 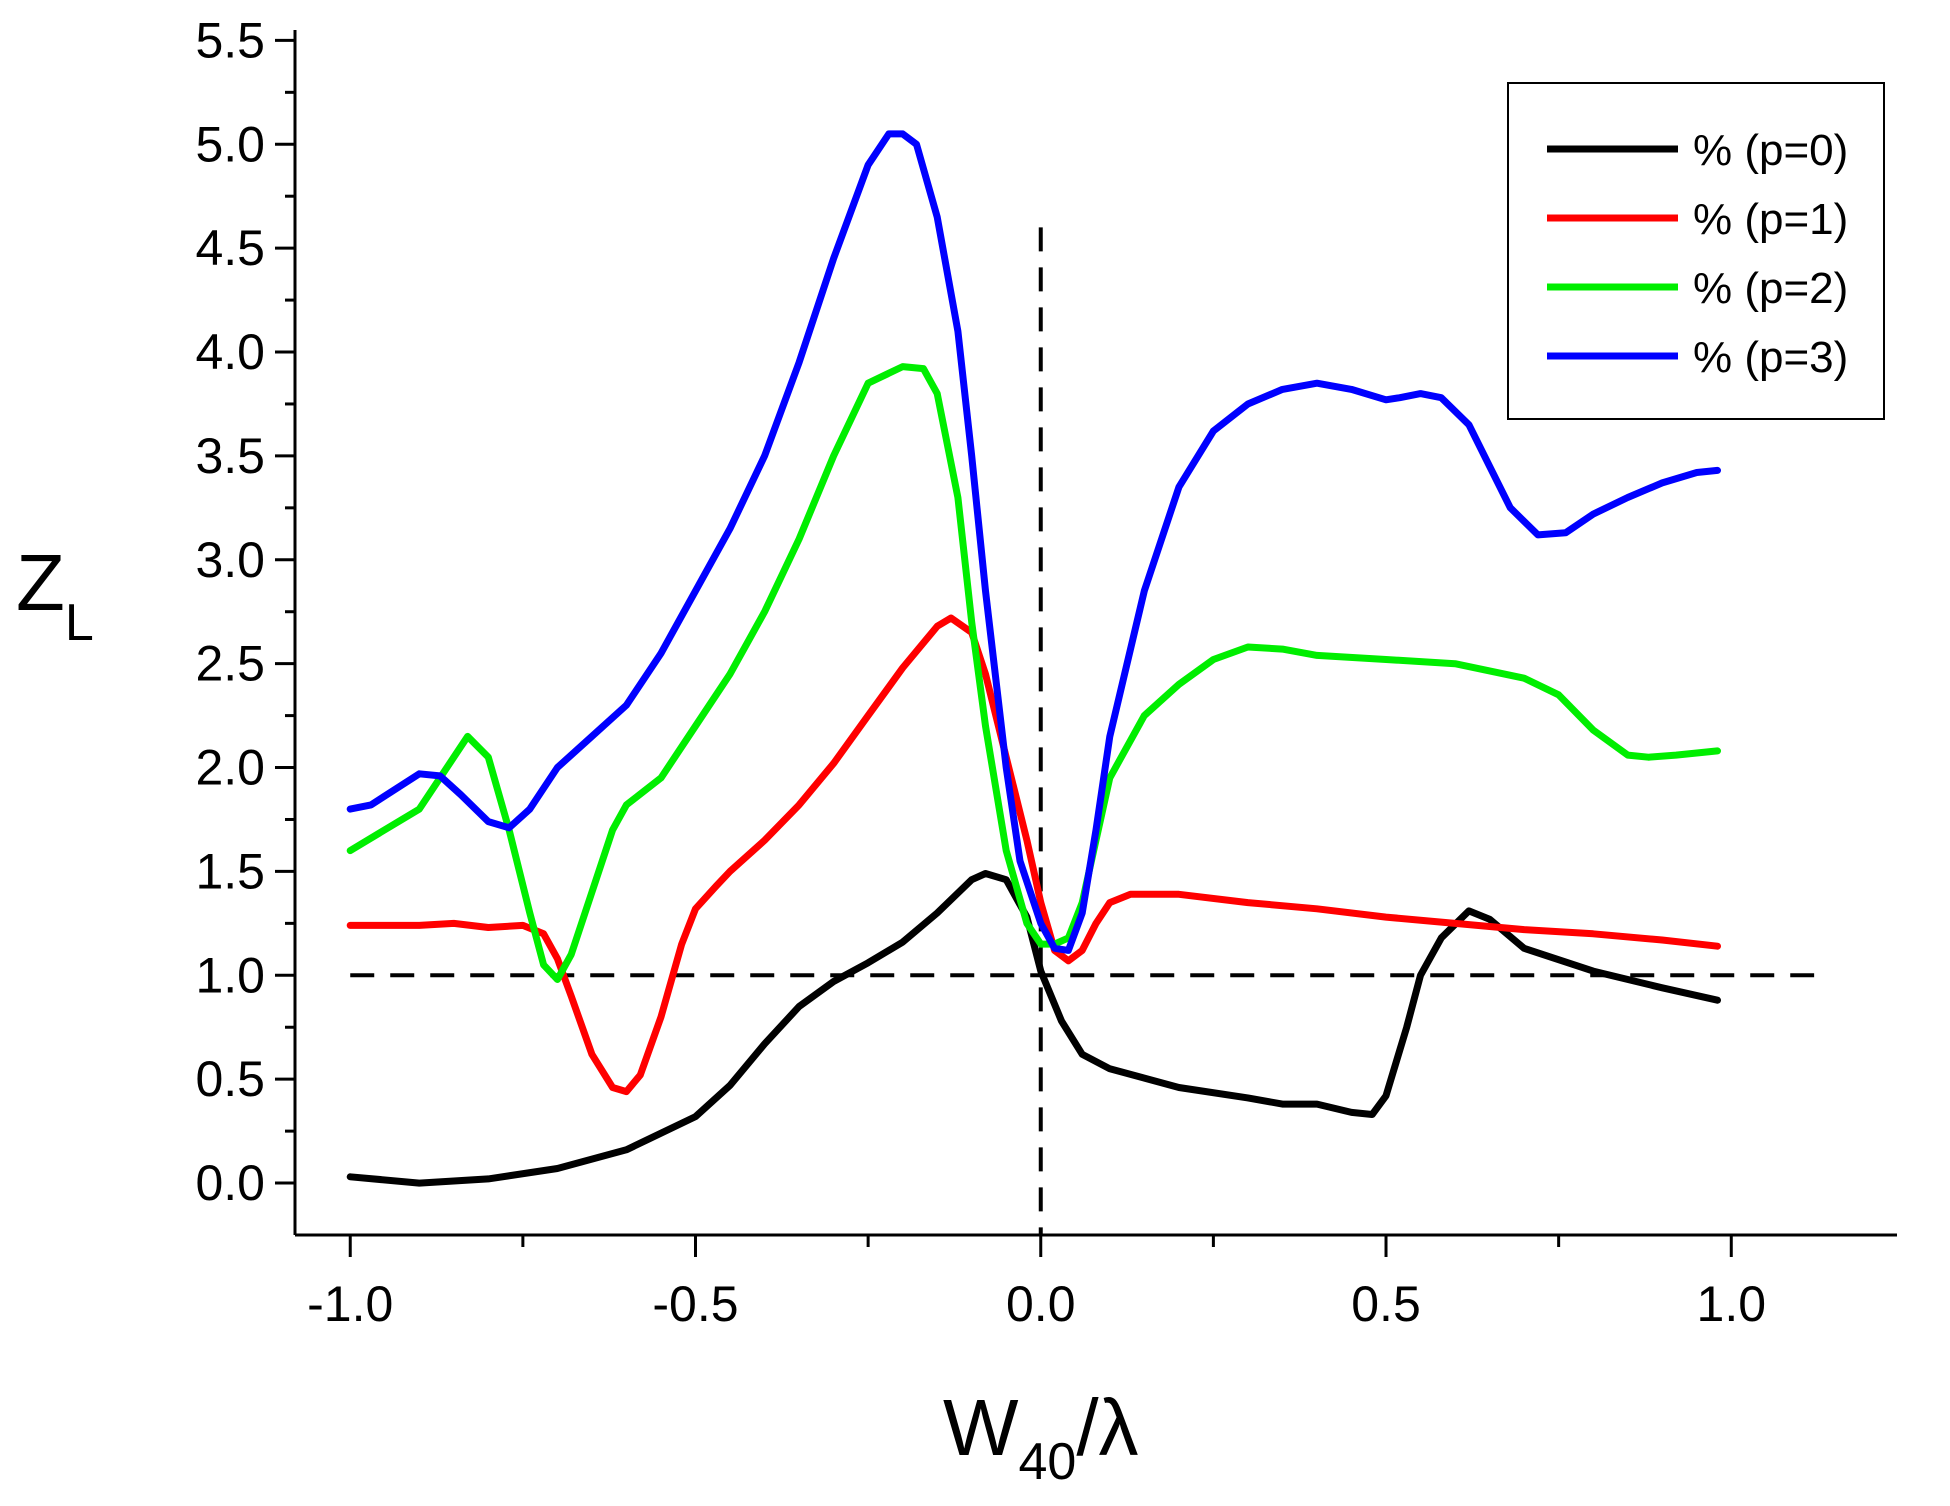 I want to click on legend-label: % (p=3), so click(x=1770, y=357).